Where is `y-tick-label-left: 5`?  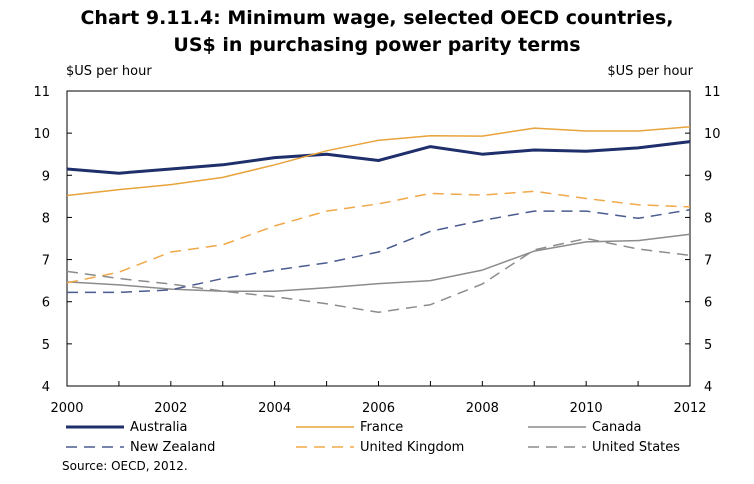
y-tick-label-left: 5 is located at coordinates (46, 345).